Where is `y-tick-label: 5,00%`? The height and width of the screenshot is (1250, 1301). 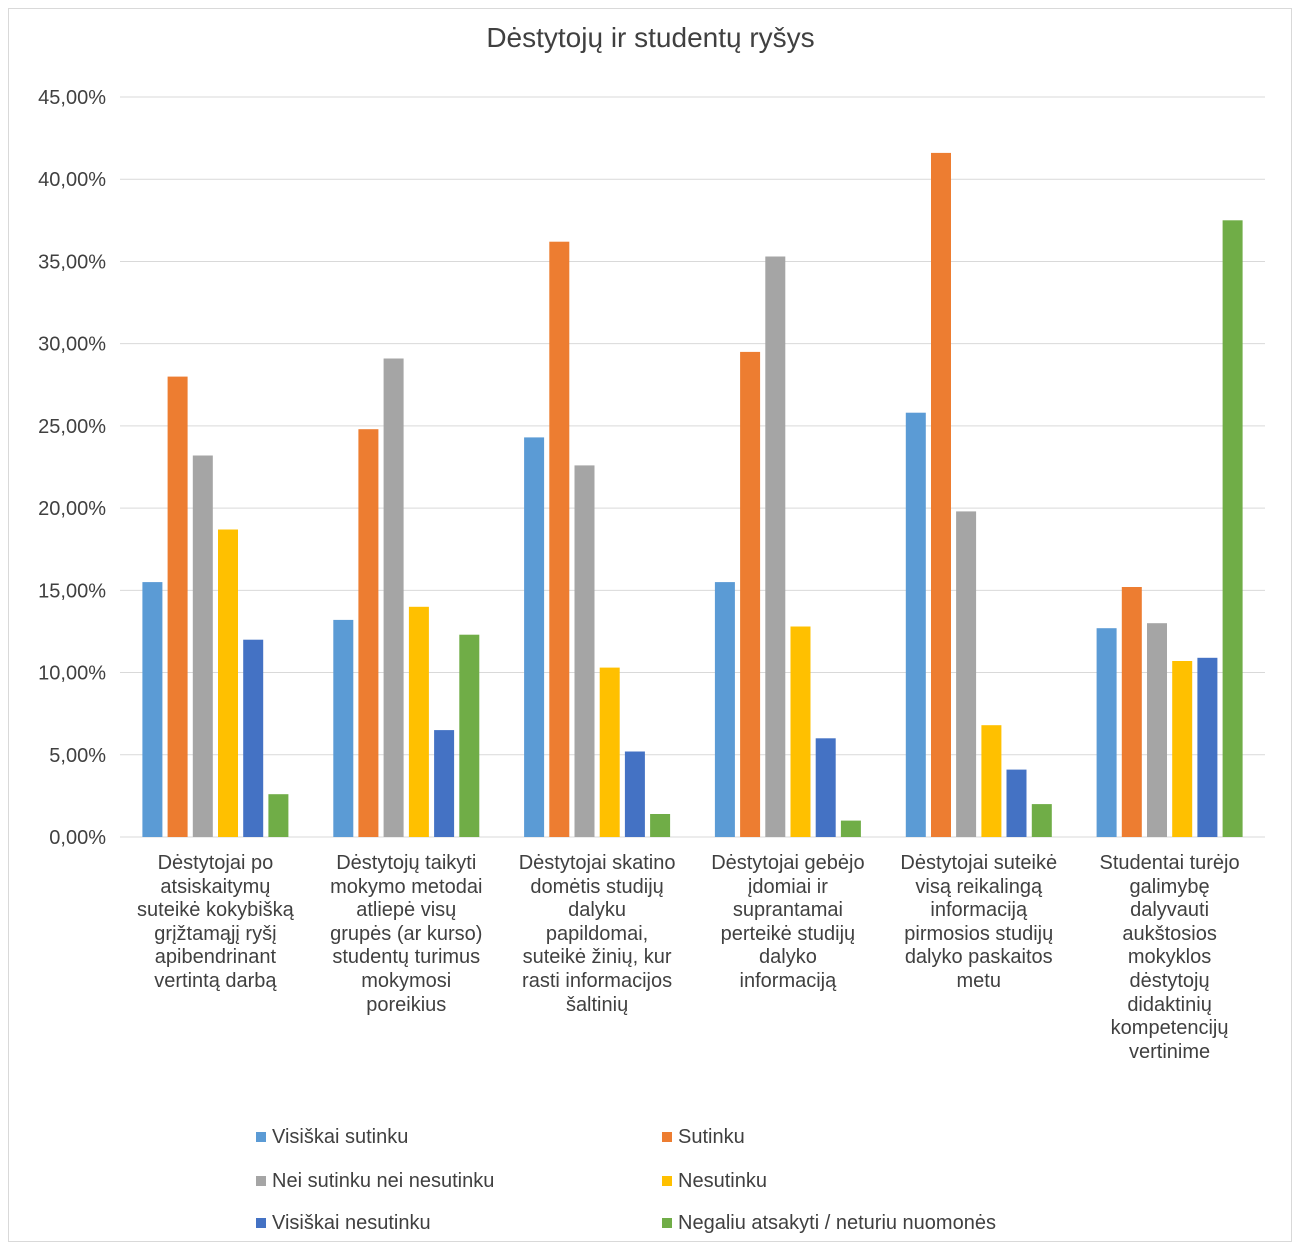
y-tick-label: 5,00% is located at coordinates (77, 756).